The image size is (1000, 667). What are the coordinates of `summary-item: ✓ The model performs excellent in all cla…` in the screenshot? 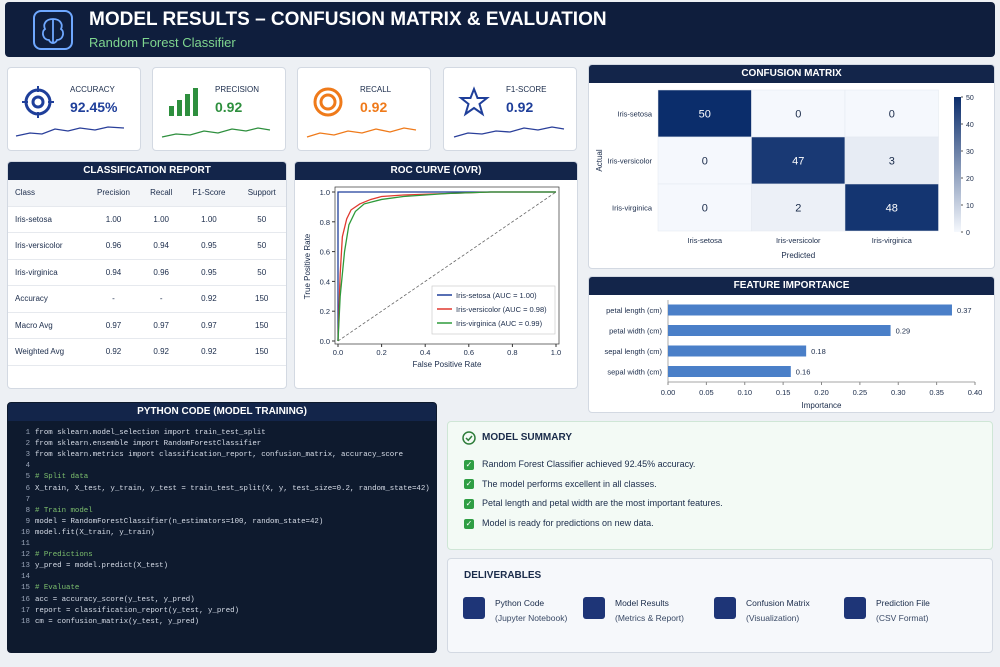 It's located at (560, 484).